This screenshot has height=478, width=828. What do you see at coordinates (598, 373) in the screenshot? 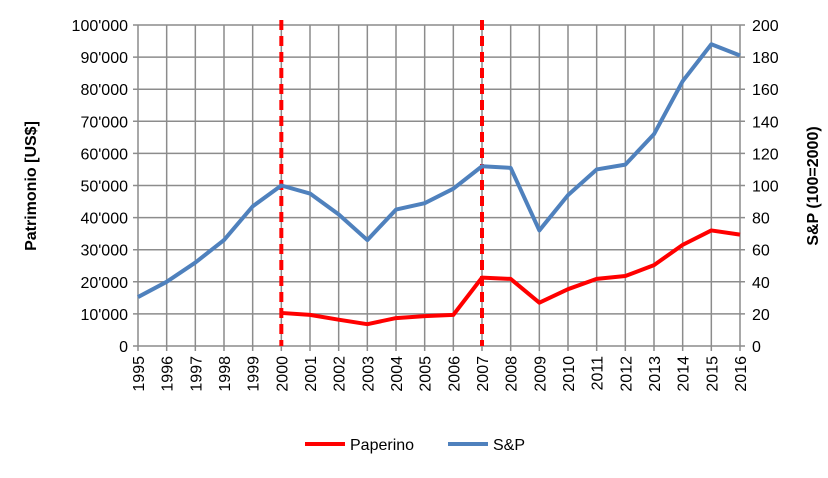
I see `x-tick-label: 2011` at bounding box center [598, 373].